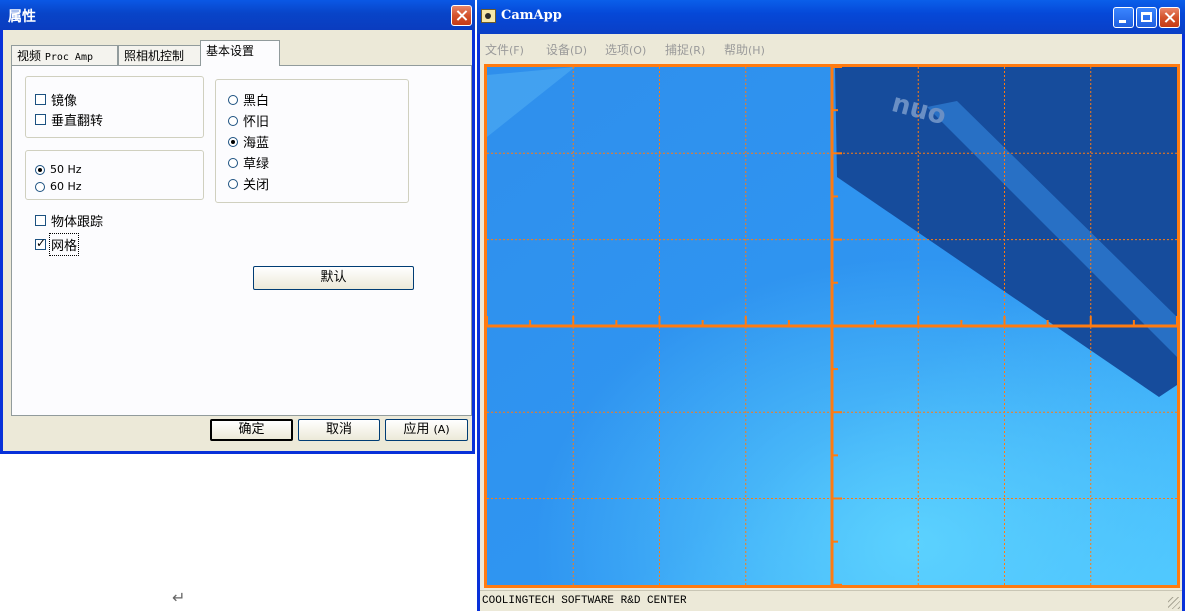  I want to click on color-radio-sea-blue-dot, so click(233, 141).